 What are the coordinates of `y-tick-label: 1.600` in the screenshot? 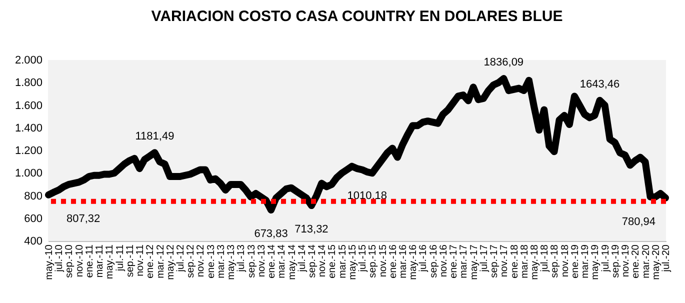 It's located at (28, 106).